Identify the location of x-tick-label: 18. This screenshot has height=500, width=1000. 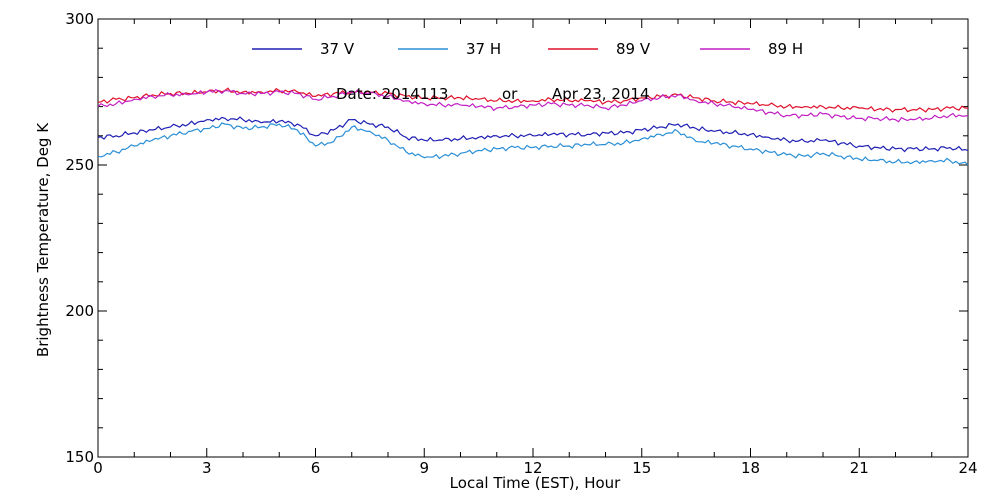
(750, 468).